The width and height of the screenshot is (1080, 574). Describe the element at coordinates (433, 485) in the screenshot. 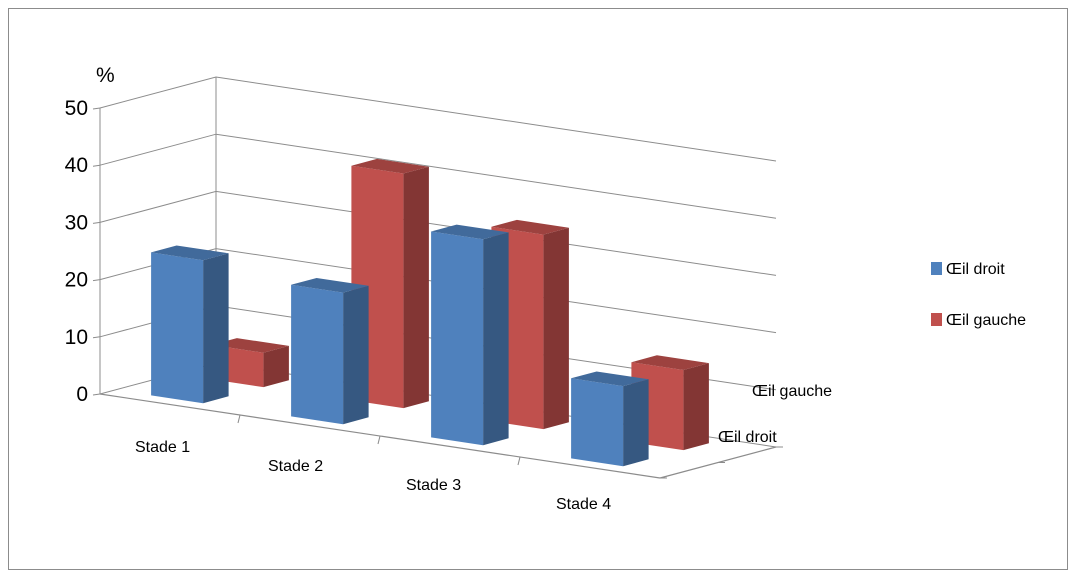

I see `x-tick-label-stade-3: Stade 3` at that location.